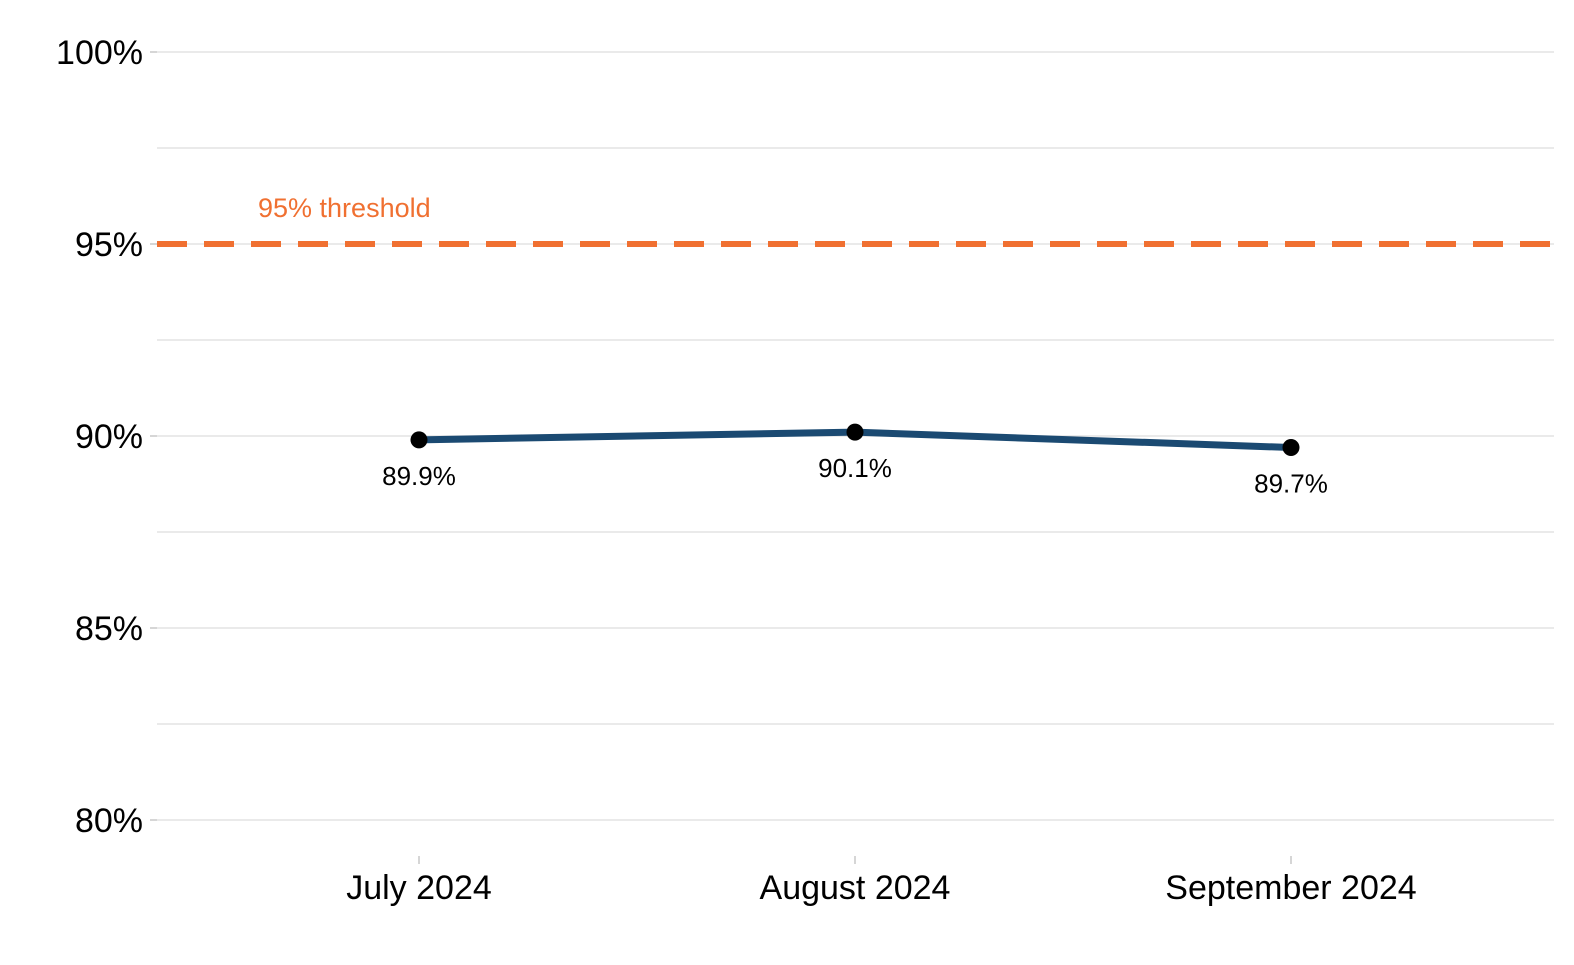 Image resolution: width=1574 pixels, height=965 pixels. Describe the element at coordinates (419, 888) in the screenshot. I see `x-tick-label: July 2024` at that location.